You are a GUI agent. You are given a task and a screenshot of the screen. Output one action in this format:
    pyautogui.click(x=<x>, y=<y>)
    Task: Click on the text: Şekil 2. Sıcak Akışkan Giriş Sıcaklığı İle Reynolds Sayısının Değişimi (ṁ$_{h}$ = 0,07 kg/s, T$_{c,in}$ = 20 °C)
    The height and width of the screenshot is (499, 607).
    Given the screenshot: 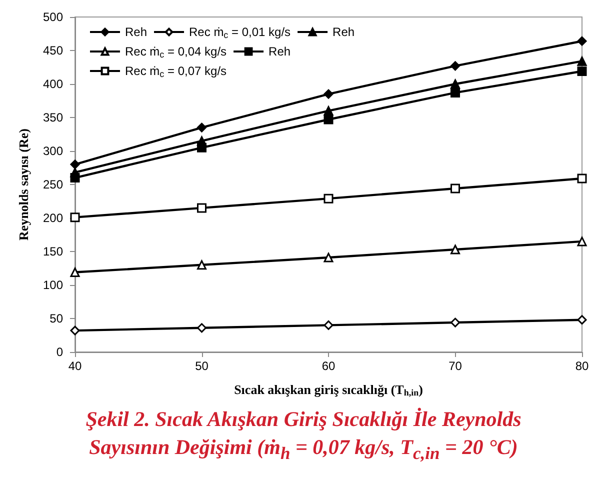 What is the action you would take?
    pyautogui.click(x=303, y=436)
    